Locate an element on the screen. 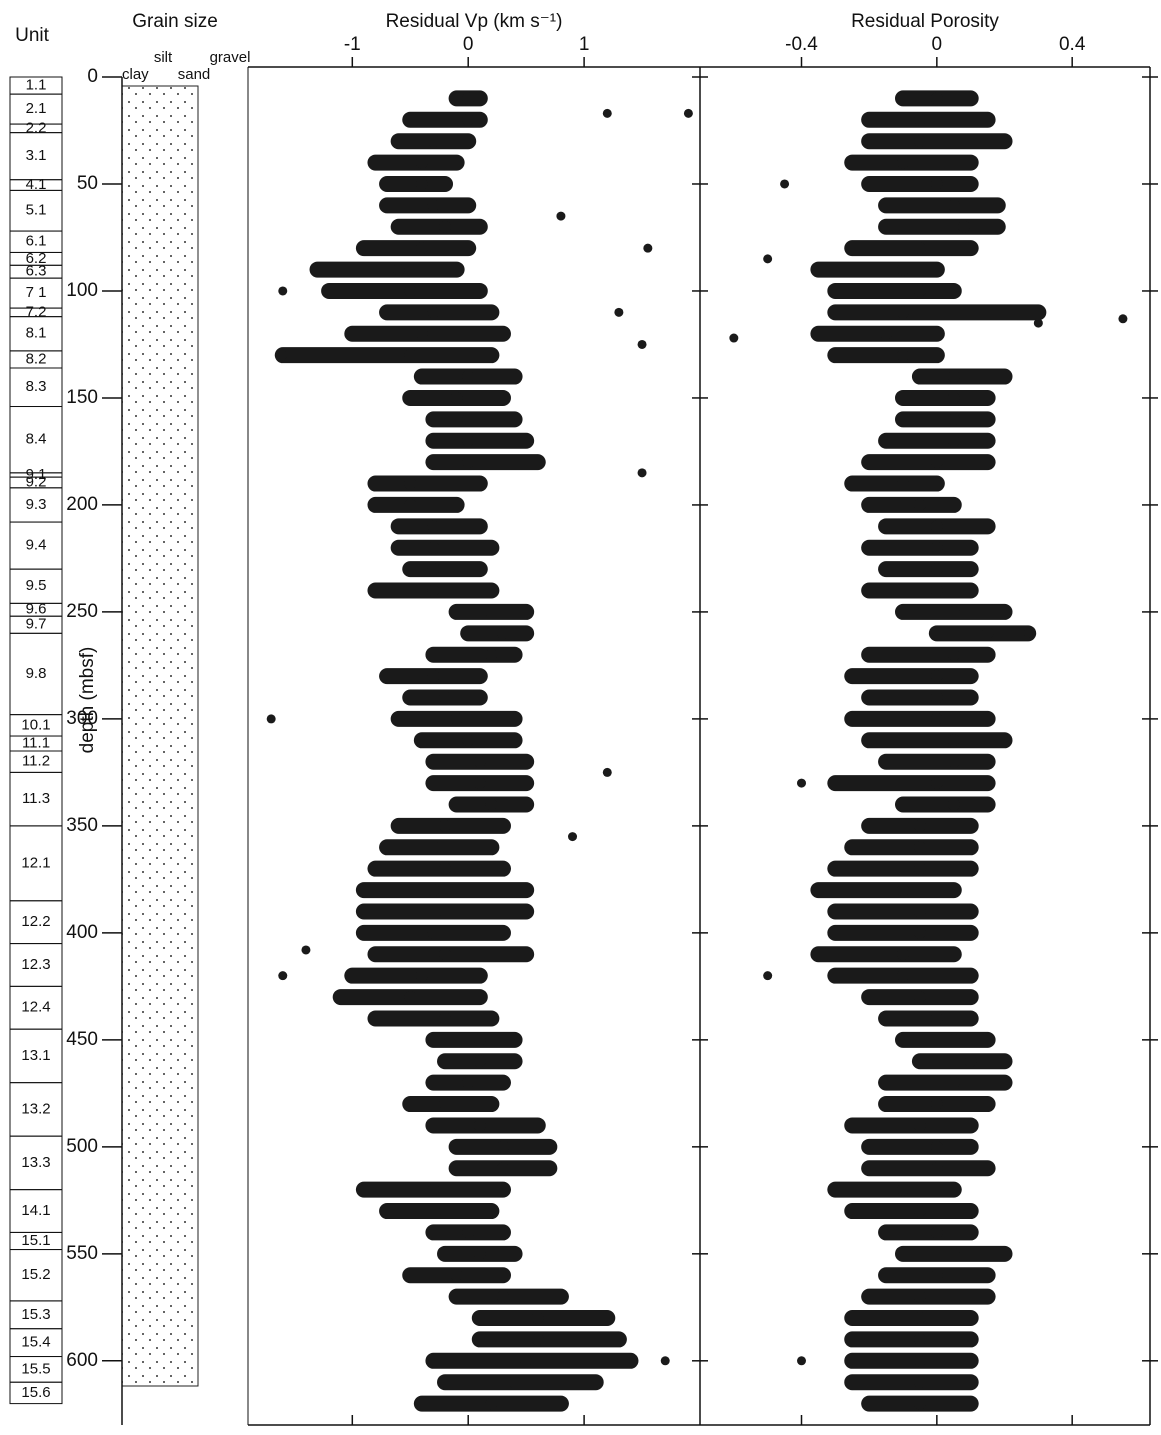 The width and height of the screenshot is (1161, 1435). unit-label: 7.2 is located at coordinates (36, 311).